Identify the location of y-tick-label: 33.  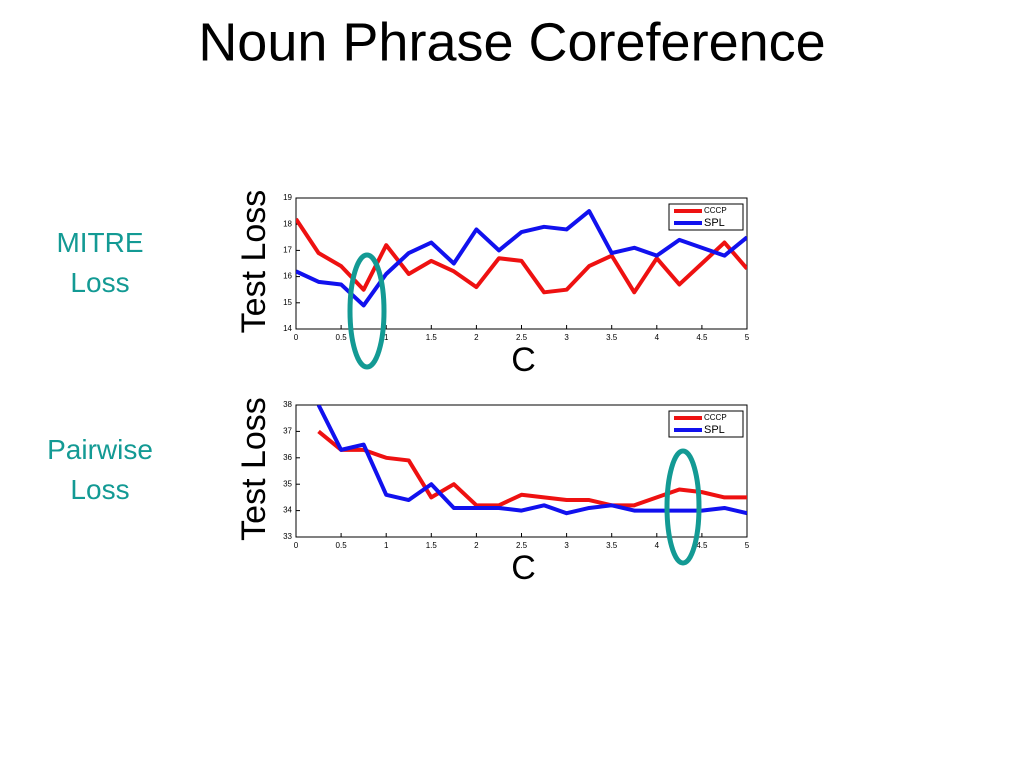
(287, 536).